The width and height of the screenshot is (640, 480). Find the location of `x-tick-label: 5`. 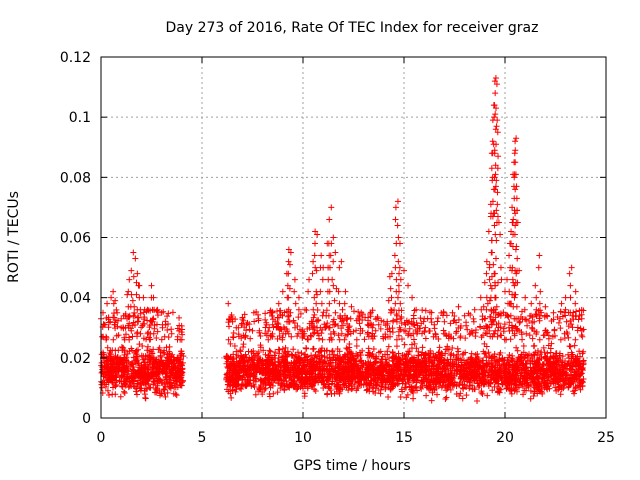

x-tick-label: 5 is located at coordinates (202, 438).